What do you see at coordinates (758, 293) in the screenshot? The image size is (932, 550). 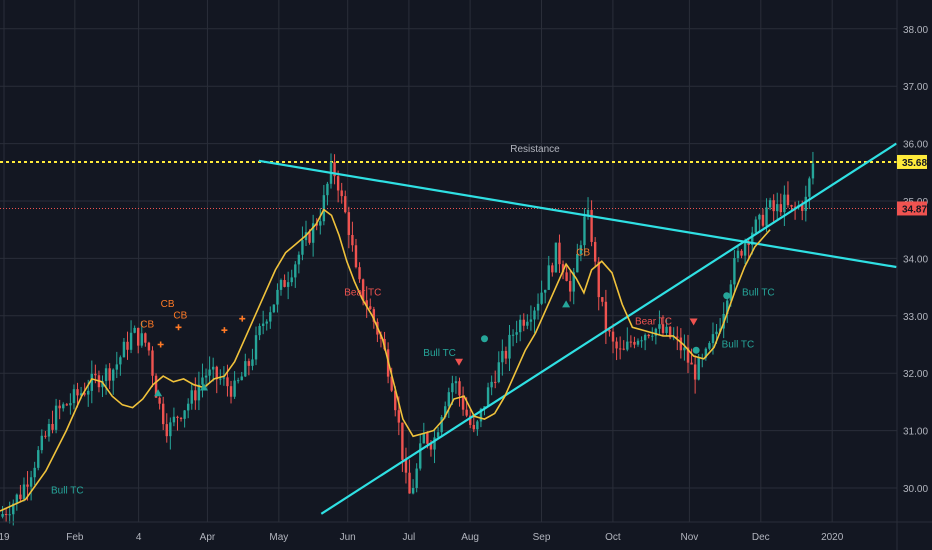 I see `signal-label: Bull TC` at bounding box center [758, 293].